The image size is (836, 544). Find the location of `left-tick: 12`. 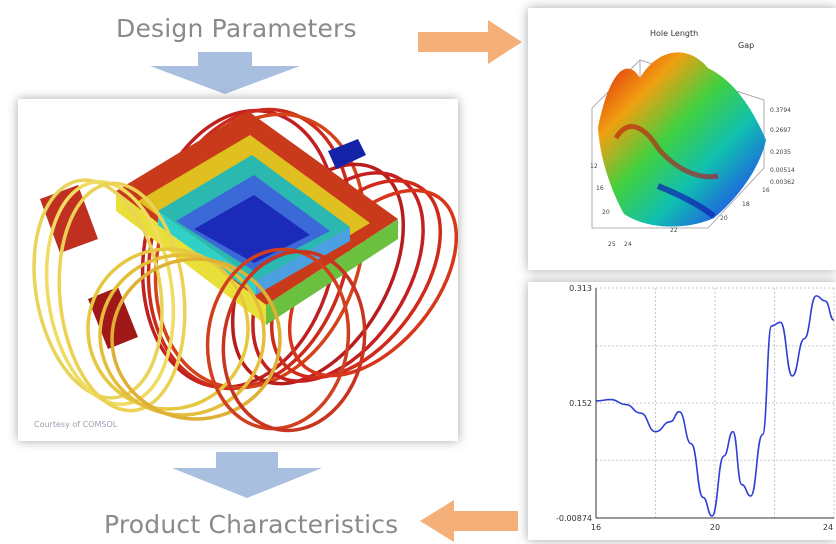

left-tick: 12 is located at coordinates (594, 166).